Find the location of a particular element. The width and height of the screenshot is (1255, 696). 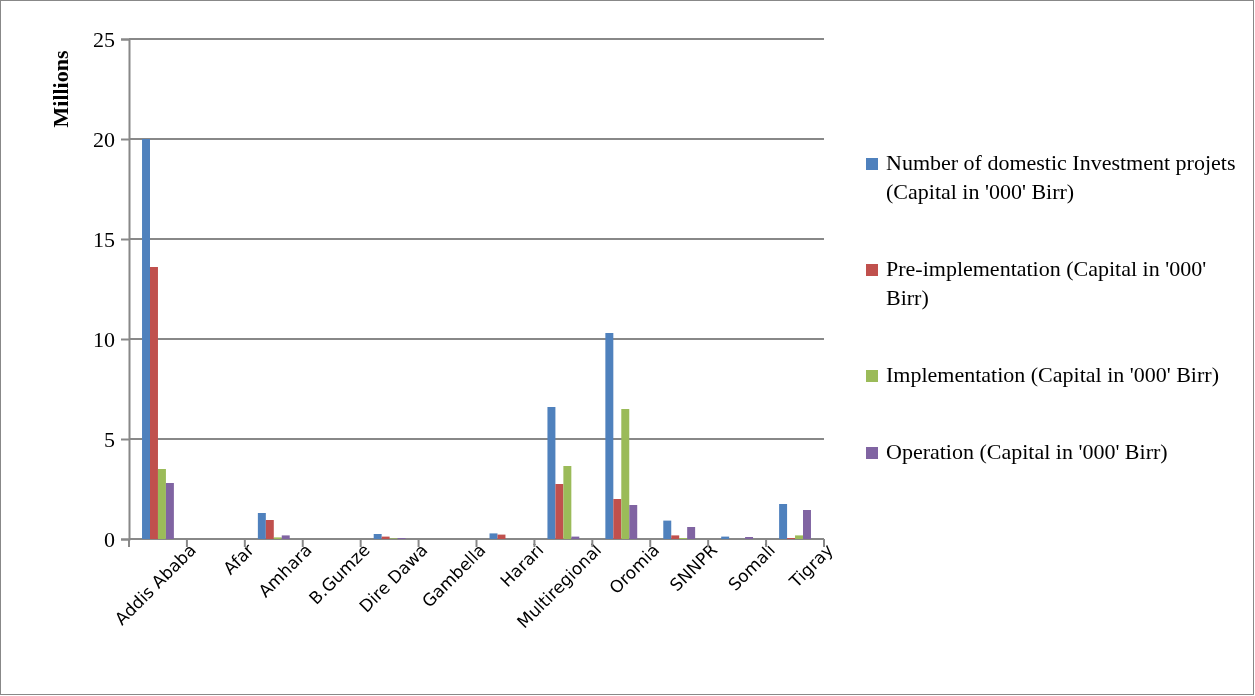

y-axis-title: Millions is located at coordinates (60, 89).